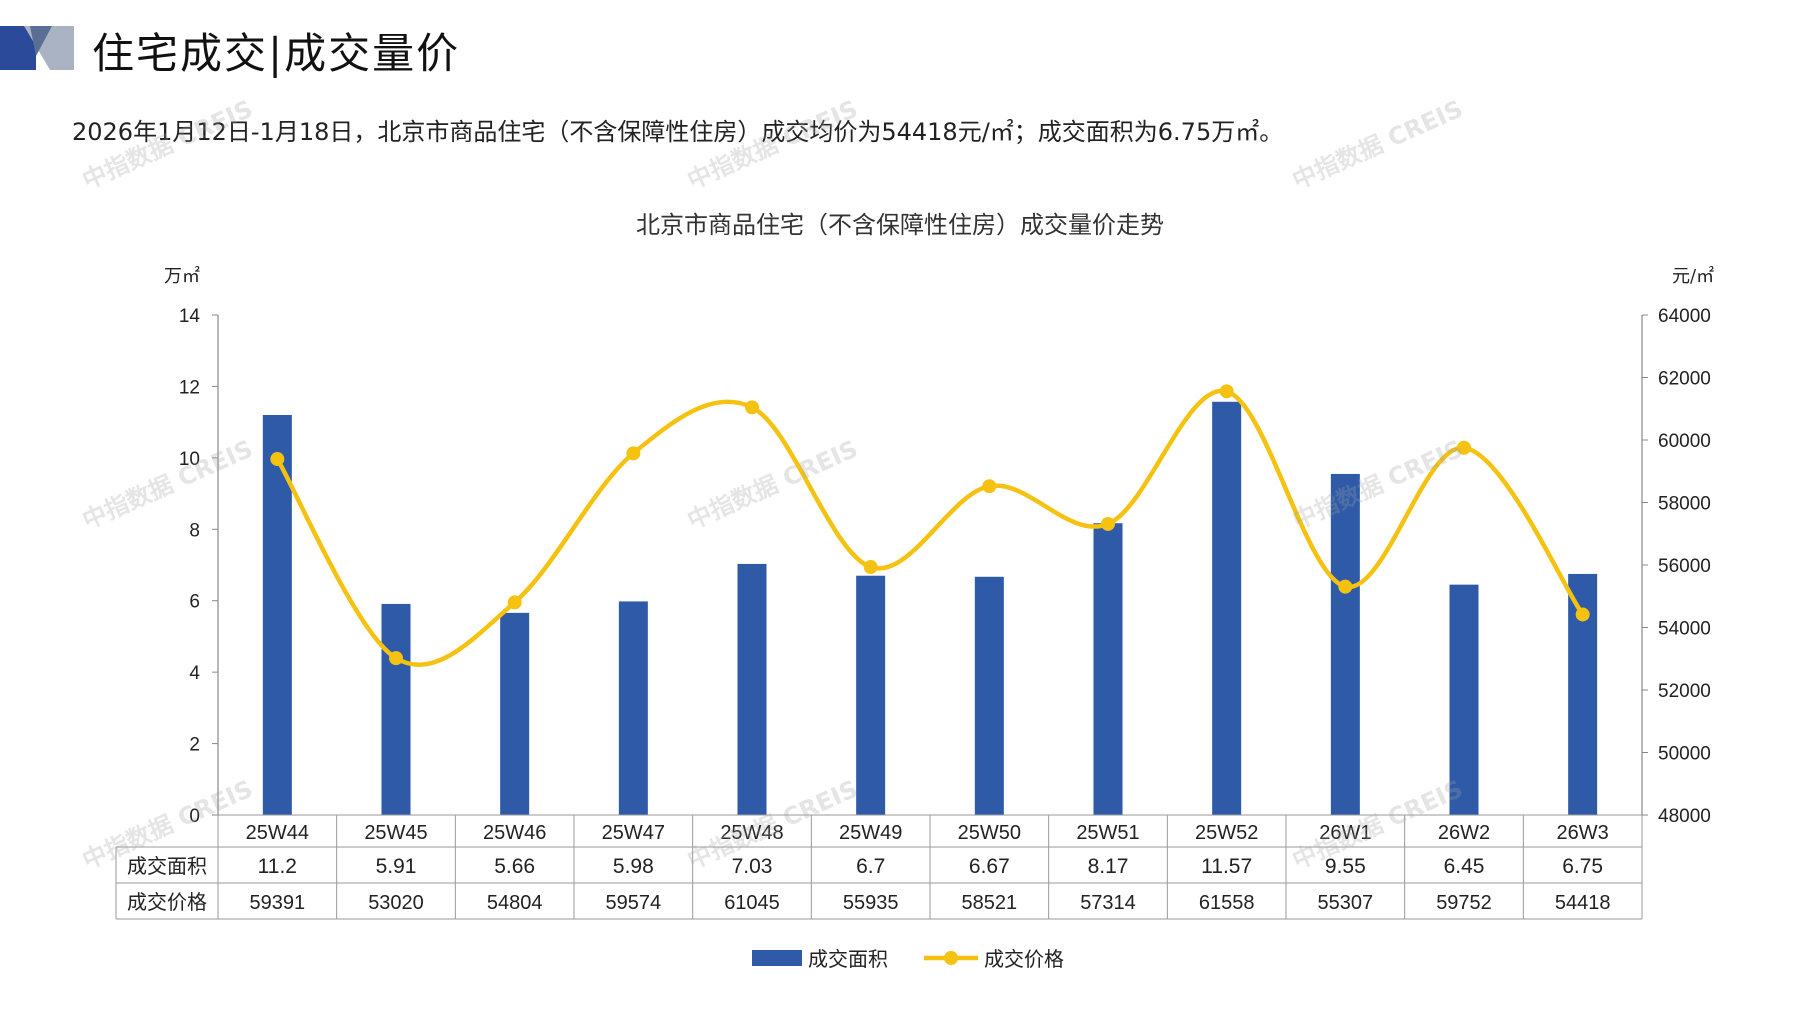 The image size is (1797, 1010). What do you see at coordinates (777, 958) in the screenshot?
I see `legend-bar-swatch` at bounding box center [777, 958].